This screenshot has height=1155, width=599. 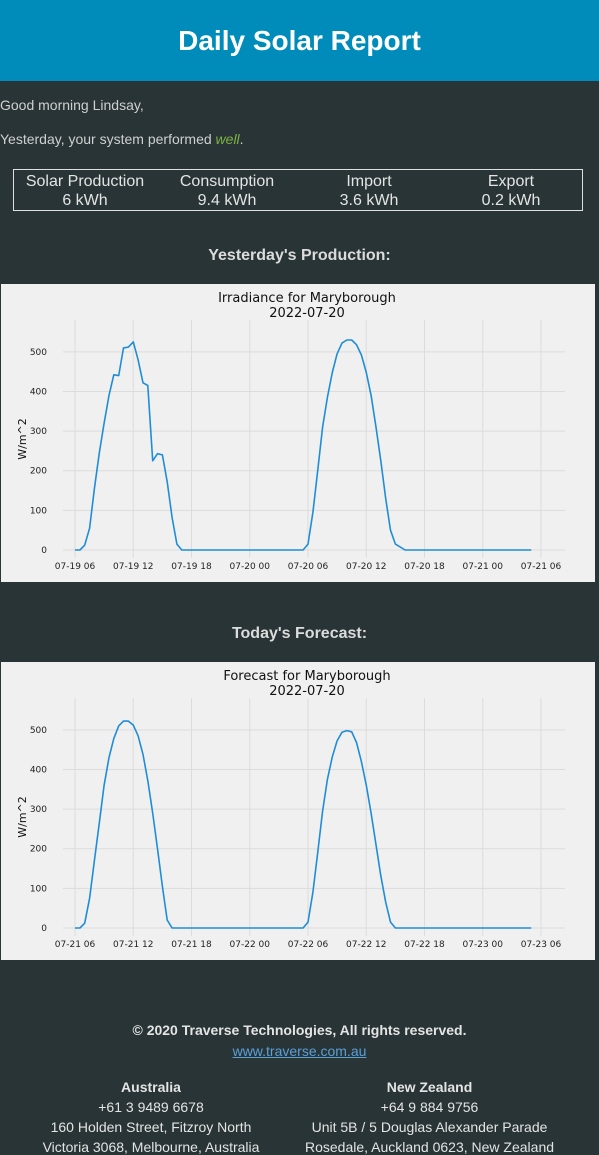 I want to click on chart-title: Forecast for Maryborough, so click(x=306, y=676).